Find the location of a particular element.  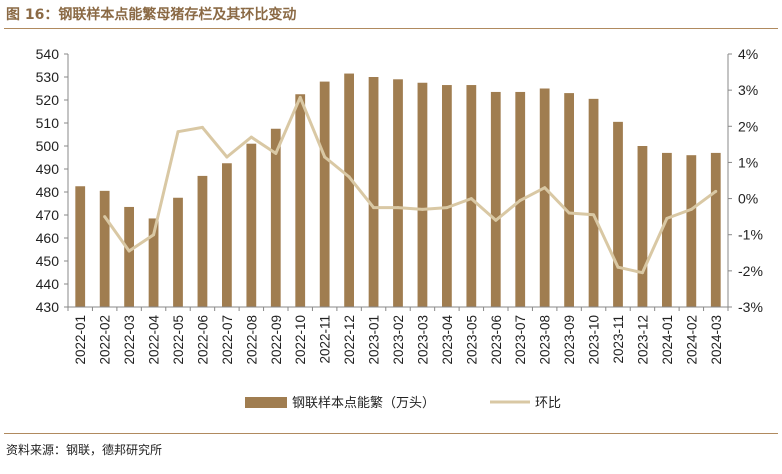

right-tick-label: 2% is located at coordinates (748, 126).